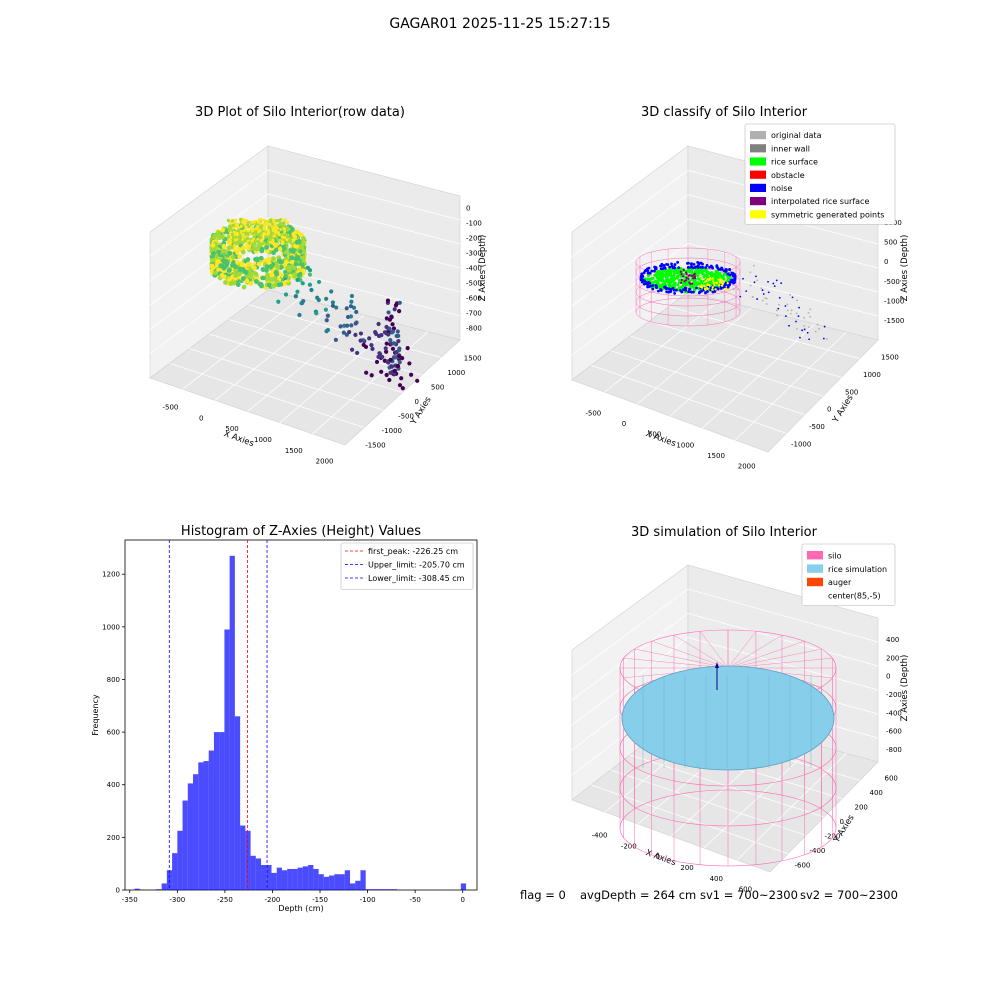 Image resolution: width=1000 pixels, height=1000 pixels. Describe the element at coordinates (716, 879) in the screenshot. I see `x-tick-label: 400` at that location.